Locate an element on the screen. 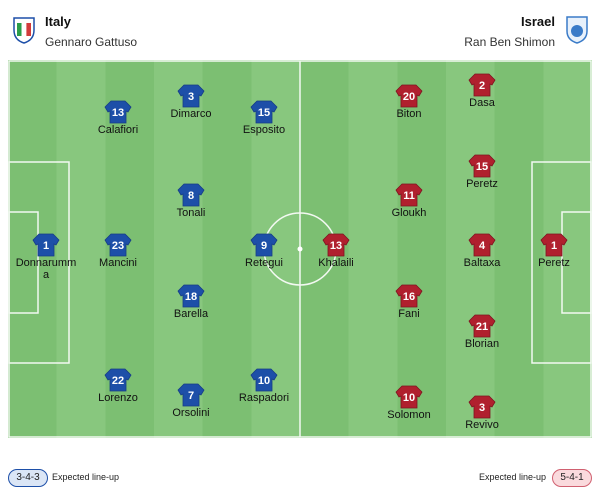  home-formation: 3-4-3 is located at coordinates (28, 478).